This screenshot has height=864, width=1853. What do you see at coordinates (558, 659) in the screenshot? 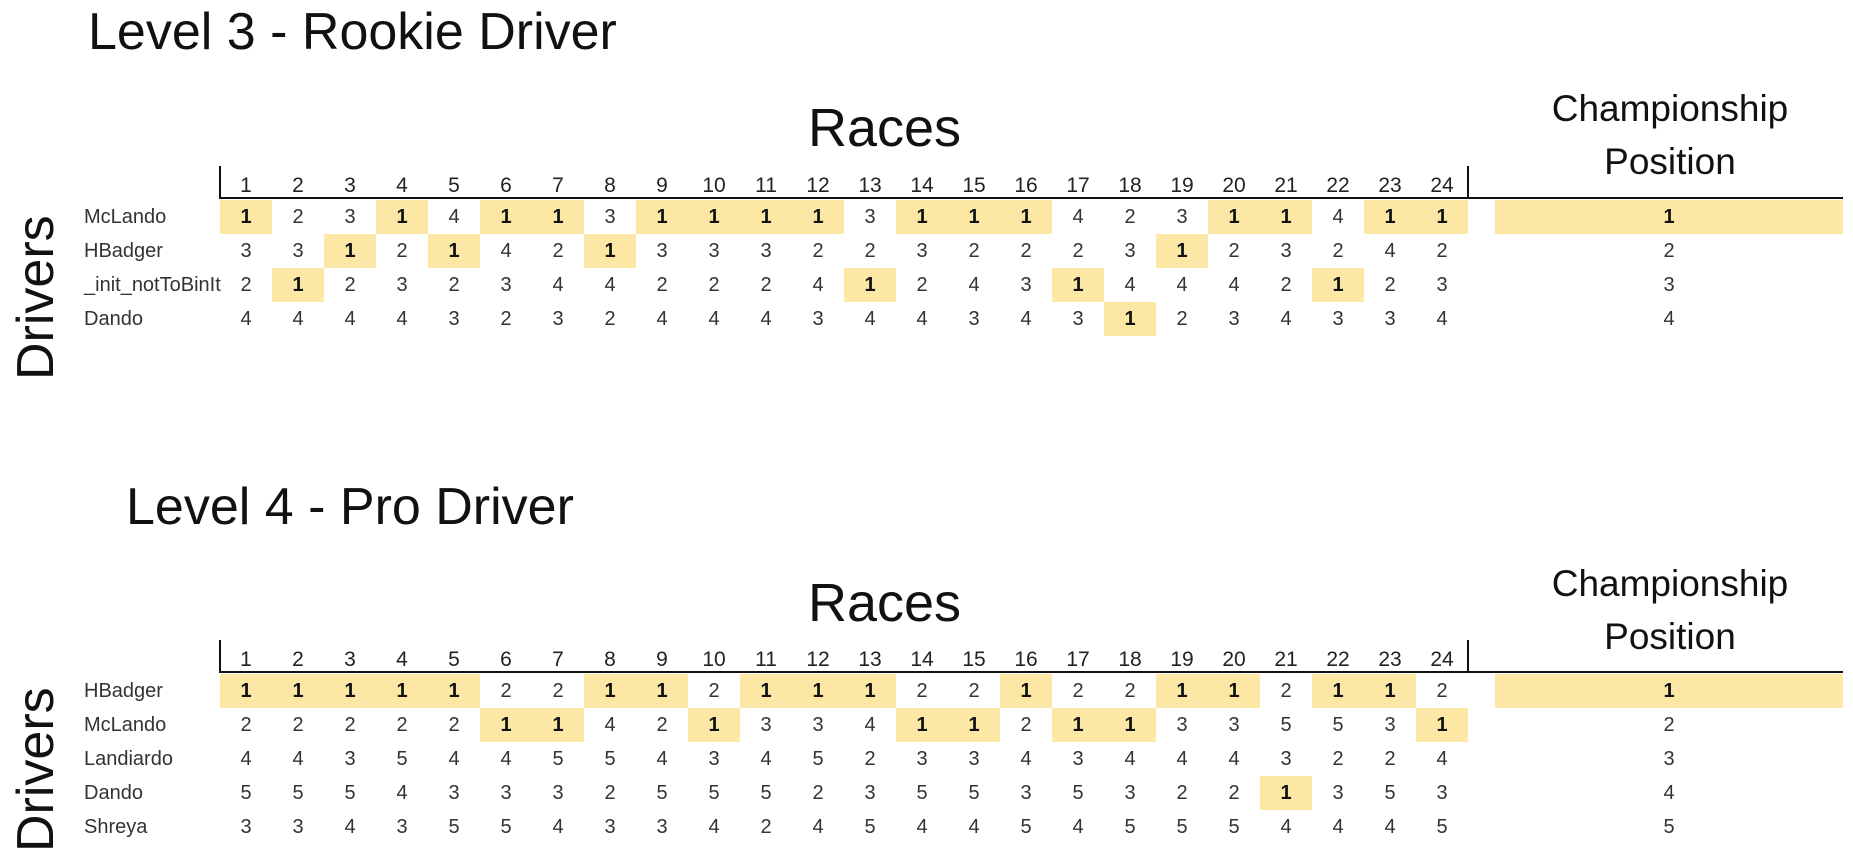
I see `race-number: 7` at bounding box center [558, 659].